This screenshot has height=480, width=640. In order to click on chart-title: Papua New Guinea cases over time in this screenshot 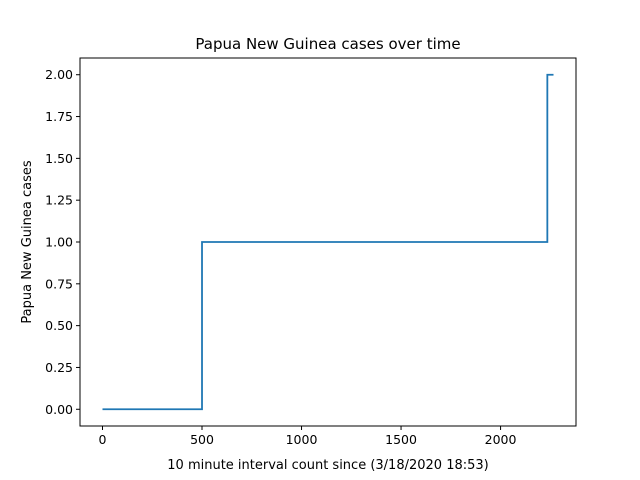, I will do `click(327, 44)`.